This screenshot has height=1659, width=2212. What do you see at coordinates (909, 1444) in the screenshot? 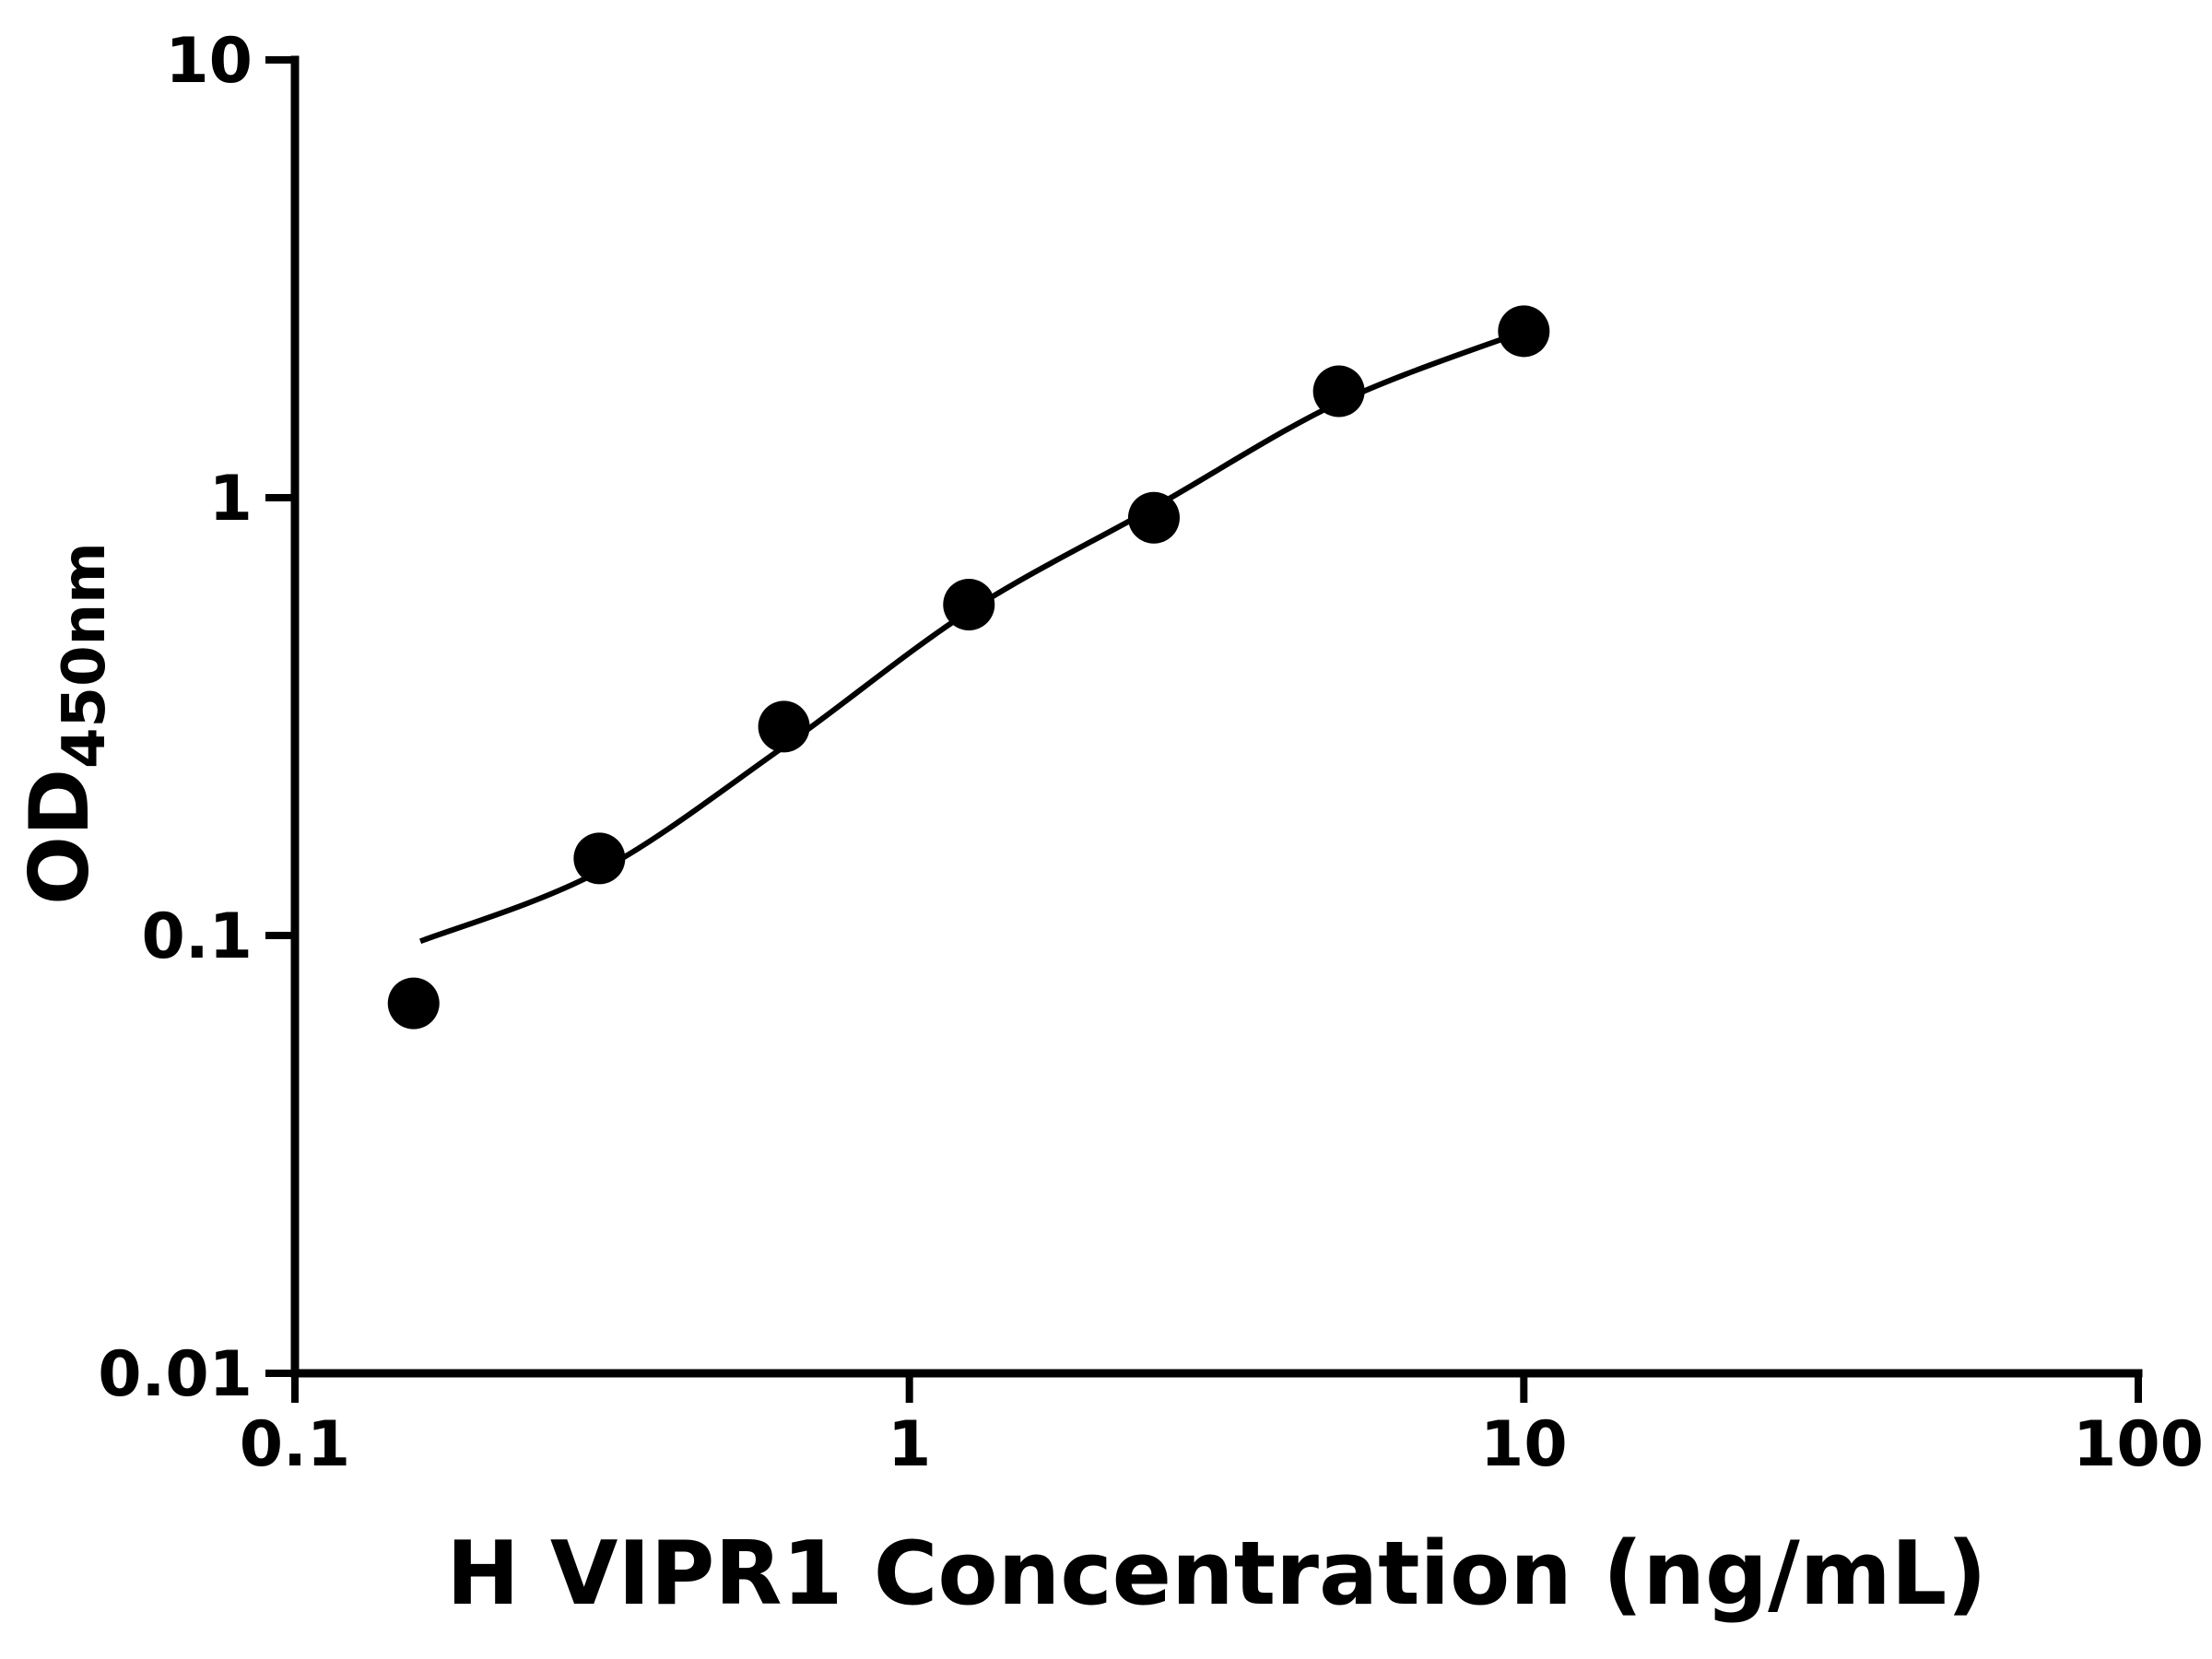
I see `x-tick-label: 1` at bounding box center [909, 1444].